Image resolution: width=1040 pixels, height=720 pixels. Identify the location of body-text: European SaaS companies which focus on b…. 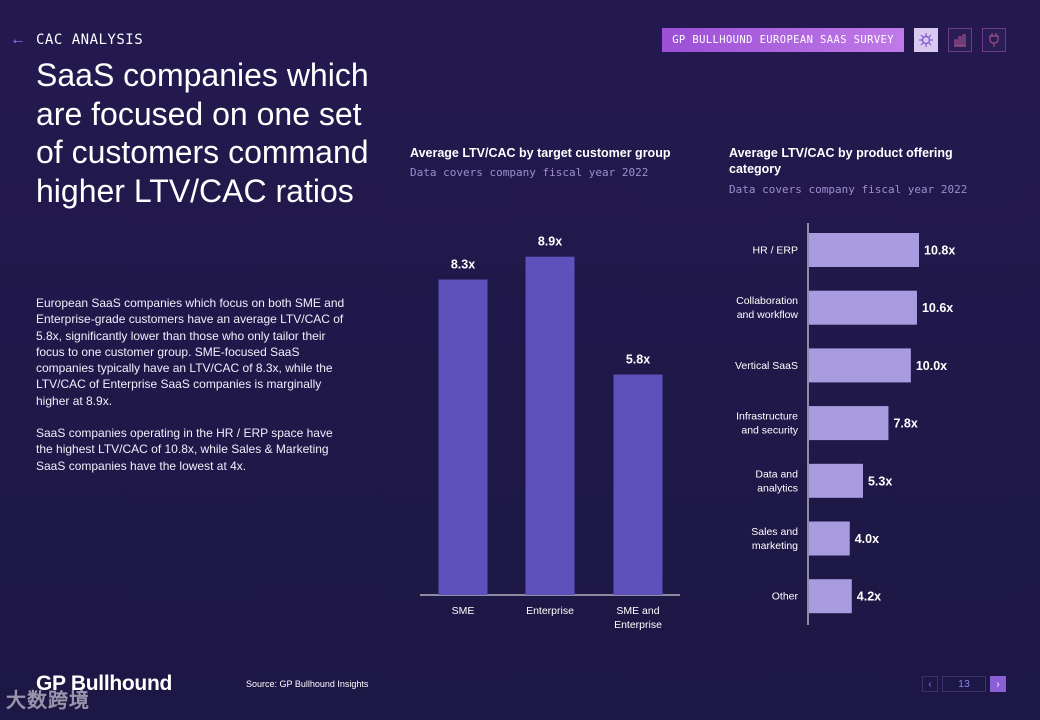
(193, 392).